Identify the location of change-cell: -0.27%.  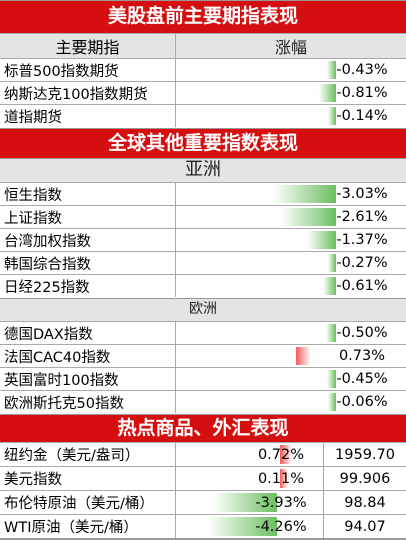
(291, 263).